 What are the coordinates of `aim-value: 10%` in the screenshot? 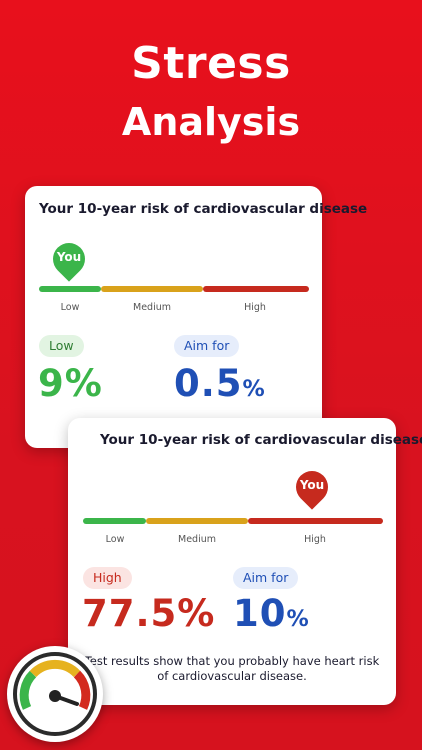 It's located at (271, 613).